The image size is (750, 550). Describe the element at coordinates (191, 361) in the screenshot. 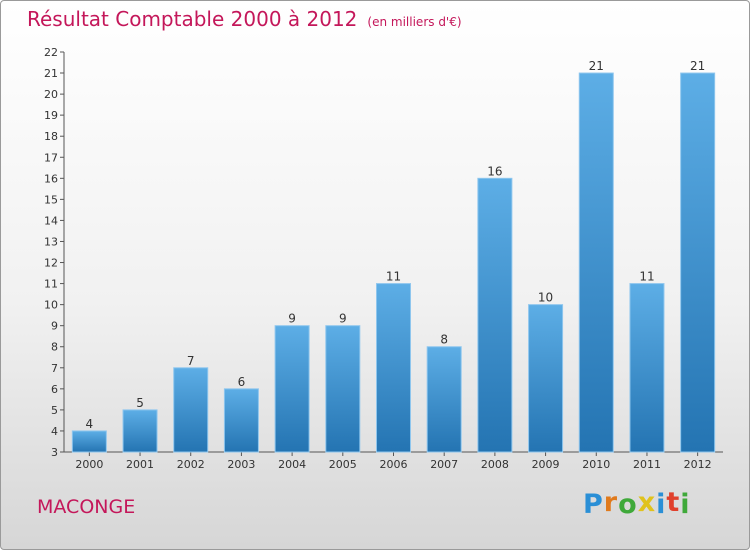

I see `data-label-2002: 7` at that location.